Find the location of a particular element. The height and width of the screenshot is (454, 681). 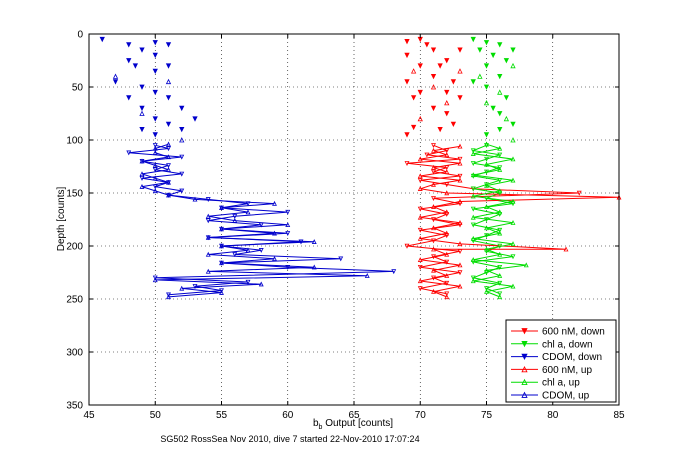

x-tick-label: 75 is located at coordinates (487, 415).